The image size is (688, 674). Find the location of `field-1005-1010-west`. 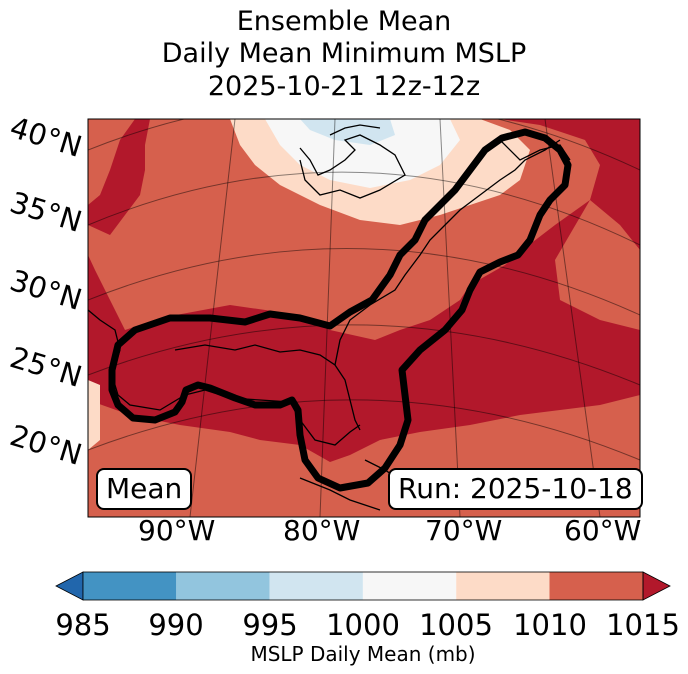

field-1005-1010-west is located at coordinates (94, 415).